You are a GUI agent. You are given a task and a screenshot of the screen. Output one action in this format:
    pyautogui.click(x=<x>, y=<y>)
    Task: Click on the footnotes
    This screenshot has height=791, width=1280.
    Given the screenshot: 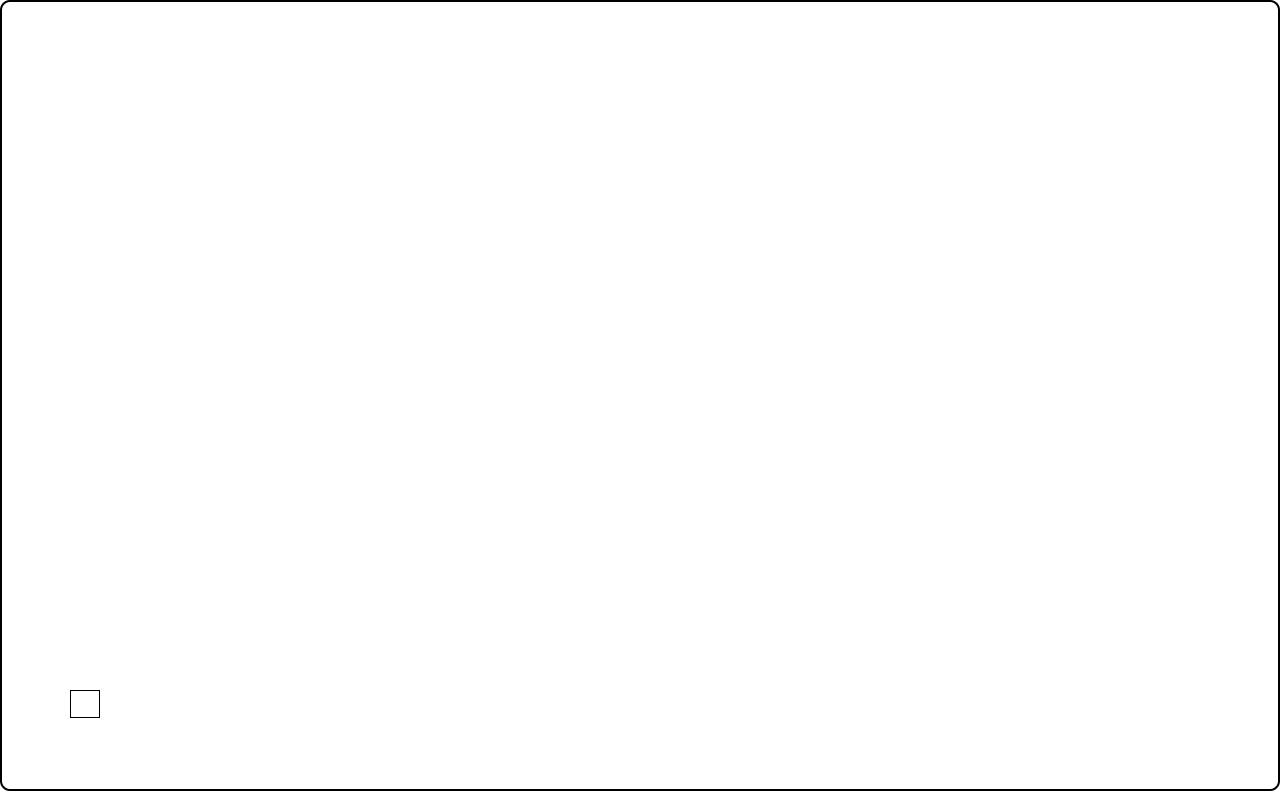 What is the action you would take?
    pyautogui.click(x=655, y=733)
    